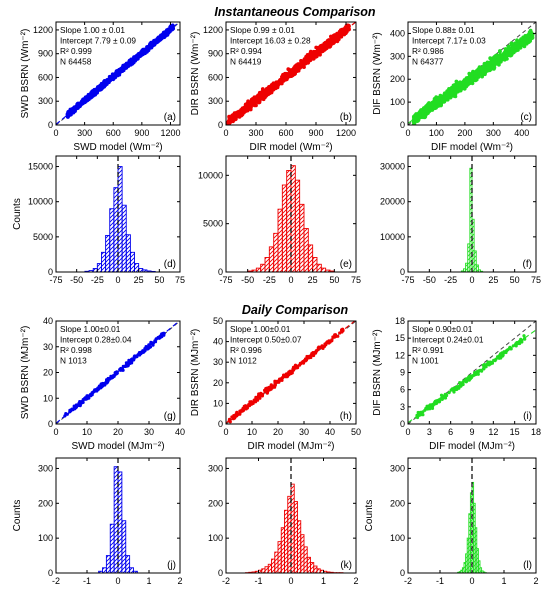 Image resolution: width=554 pixels, height=600 pixels. Describe the element at coordinates (536, 432) in the screenshot. I see `x-tick-label: 18` at that location.